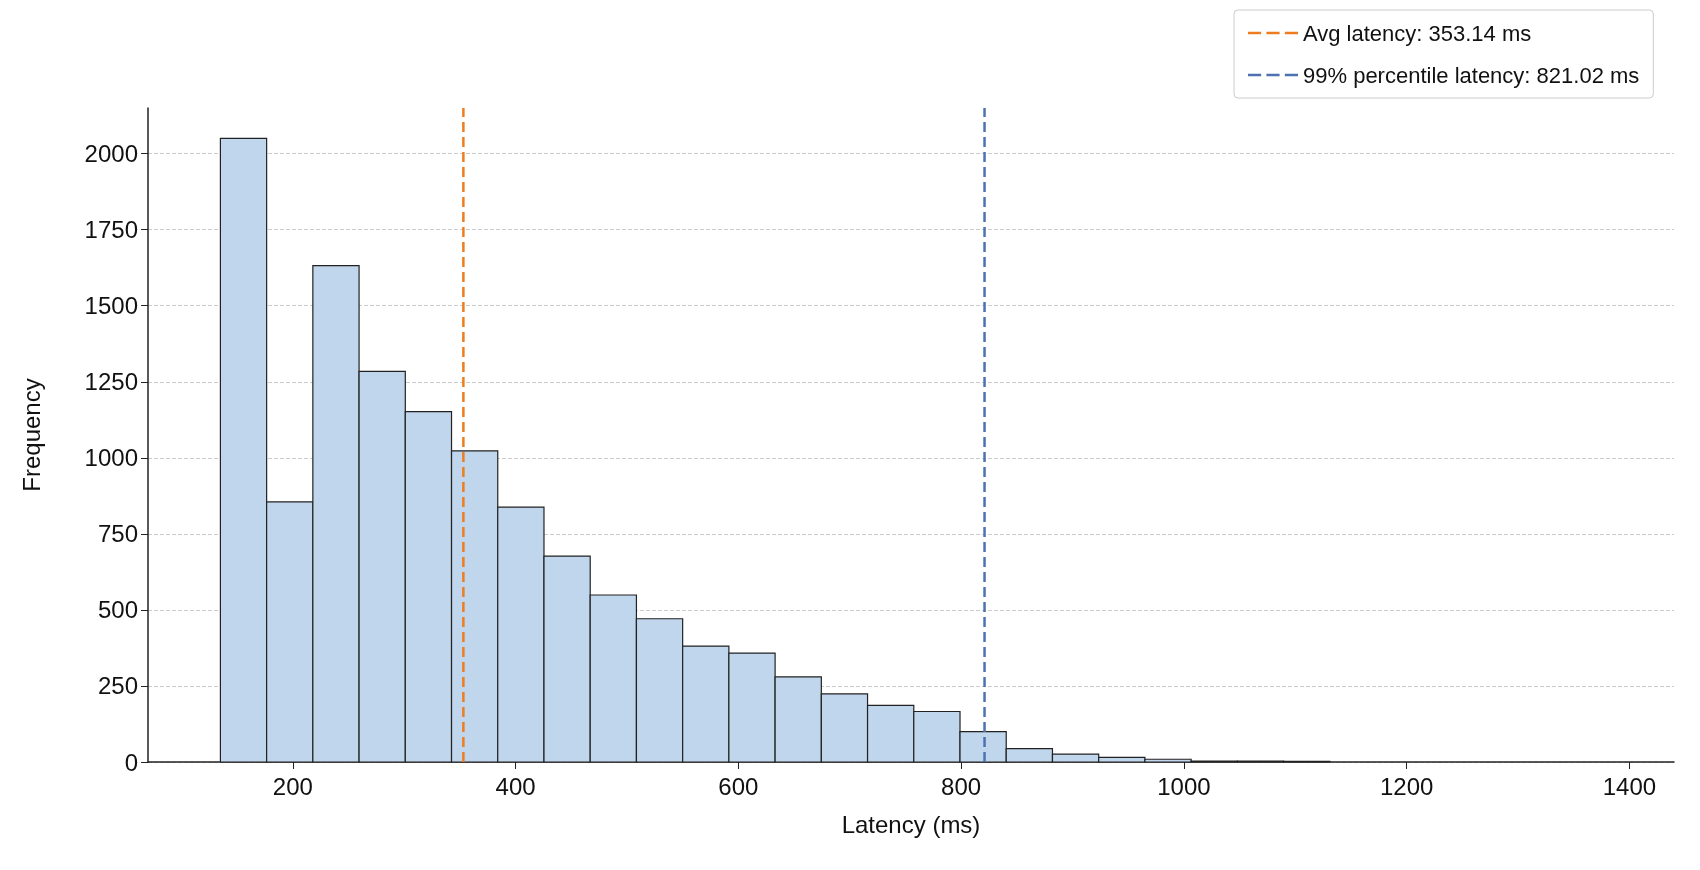 The height and width of the screenshot is (870, 1700). I want to click on y-tick-label: 0, so click(131, 762).